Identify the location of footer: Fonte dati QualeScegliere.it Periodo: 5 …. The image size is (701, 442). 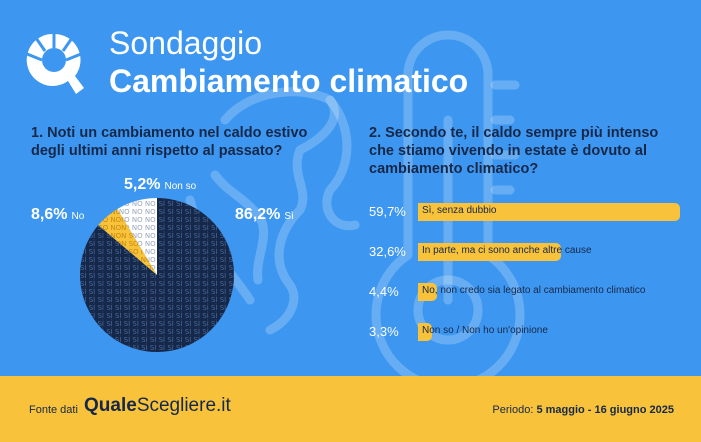
(350, 409).